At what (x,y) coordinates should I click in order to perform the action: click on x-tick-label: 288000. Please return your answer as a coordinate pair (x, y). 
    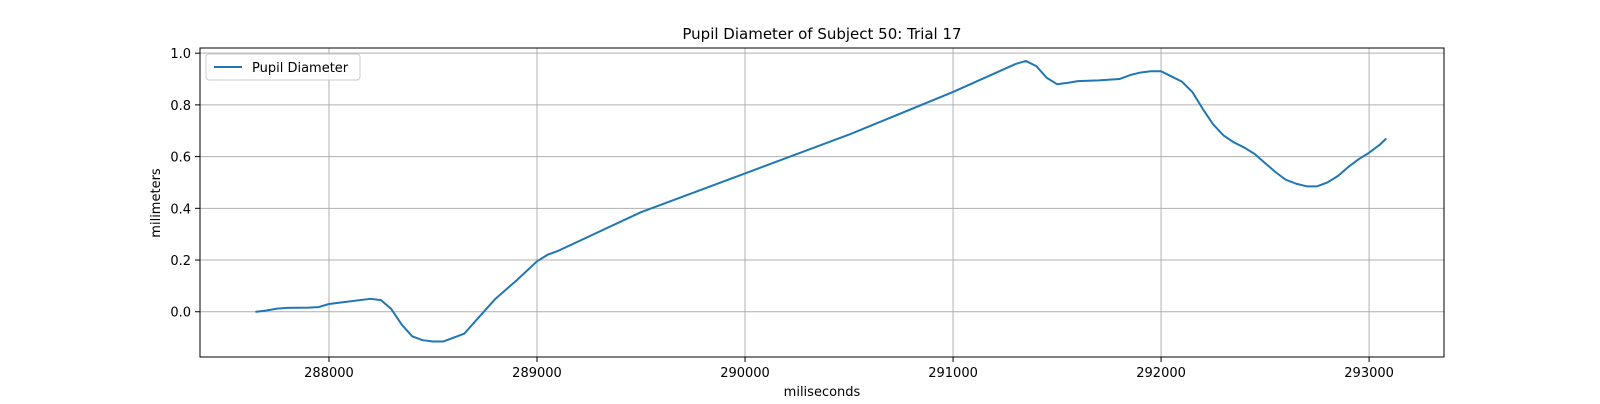
    Looking at the image, I should click on (329, 373).